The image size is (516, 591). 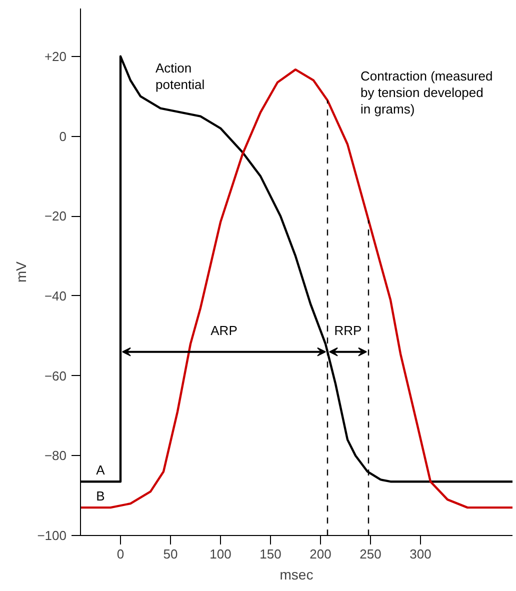 I want to click on series-label: Contraction (measured by tension developed in grams), so click(x=426, y=92).